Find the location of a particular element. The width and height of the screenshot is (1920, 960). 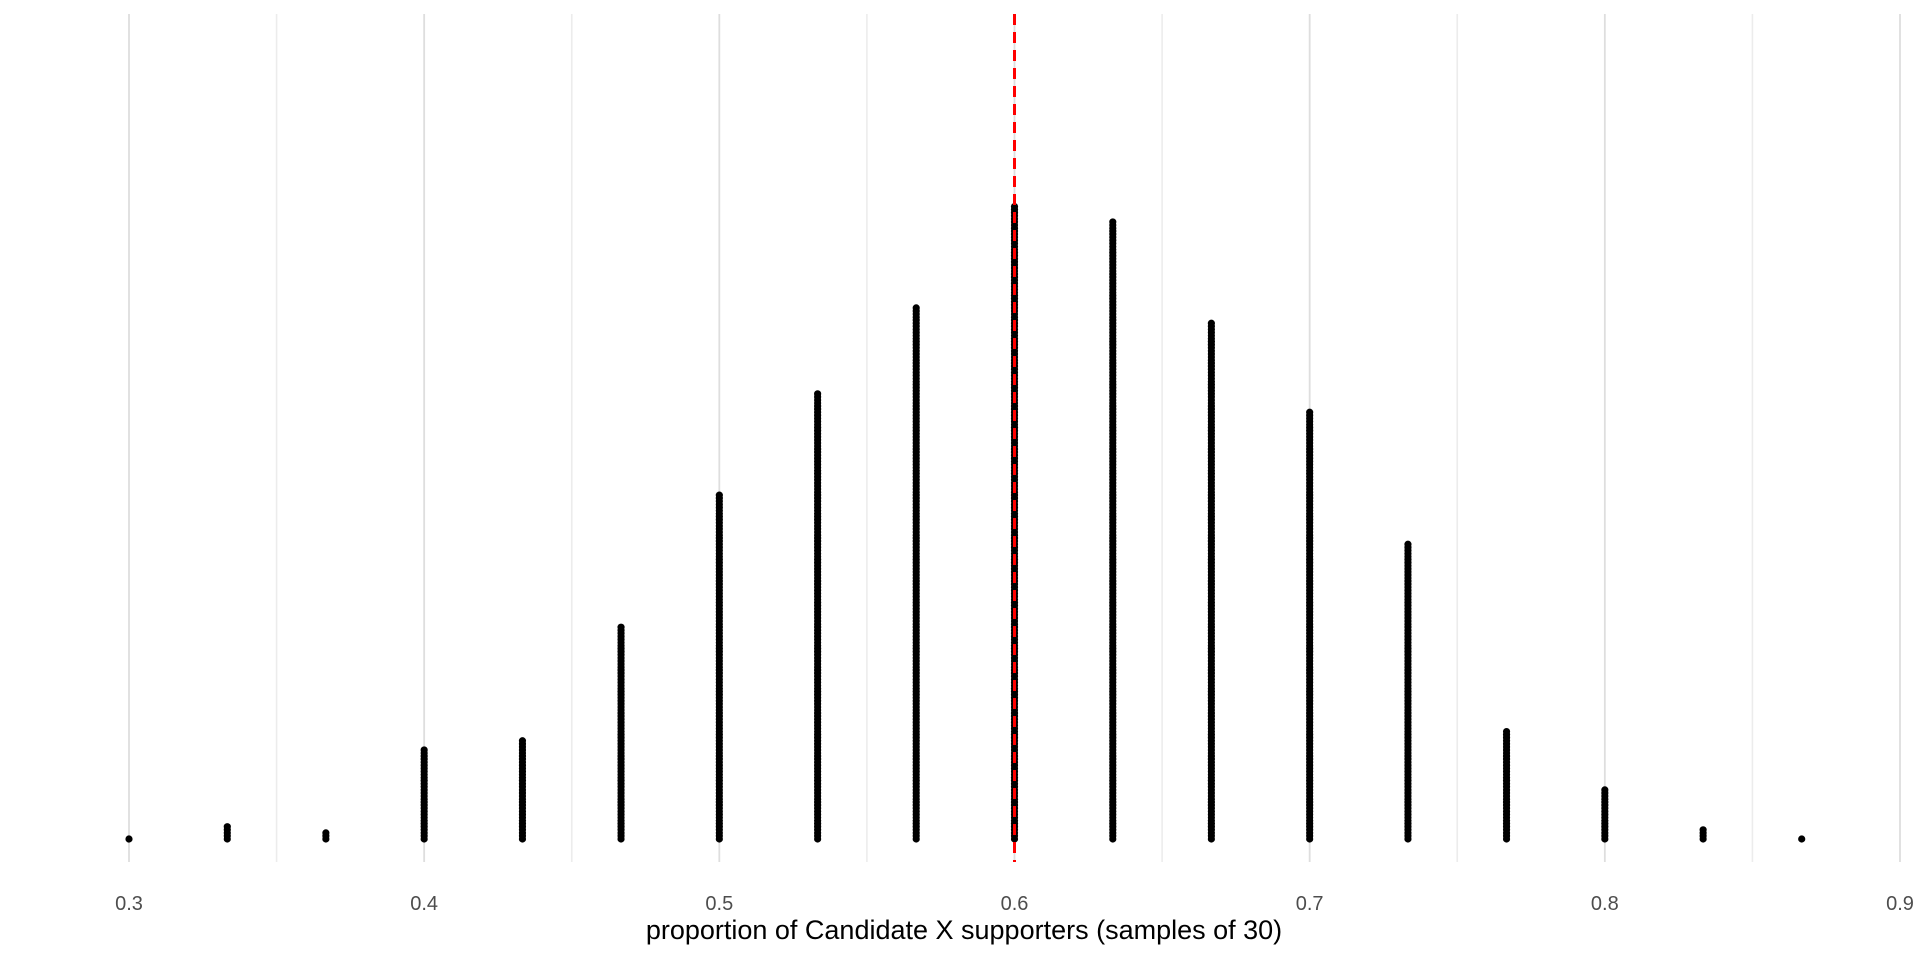

x-tick-label: 0.5 is located at coordinates (719, 904).